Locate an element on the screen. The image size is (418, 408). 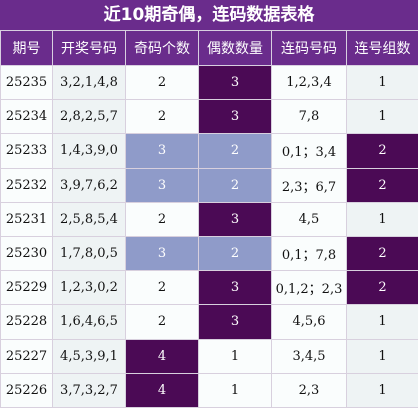
numbers-cell: 3,9,7,6,2 is located at coordinates (89, 185).